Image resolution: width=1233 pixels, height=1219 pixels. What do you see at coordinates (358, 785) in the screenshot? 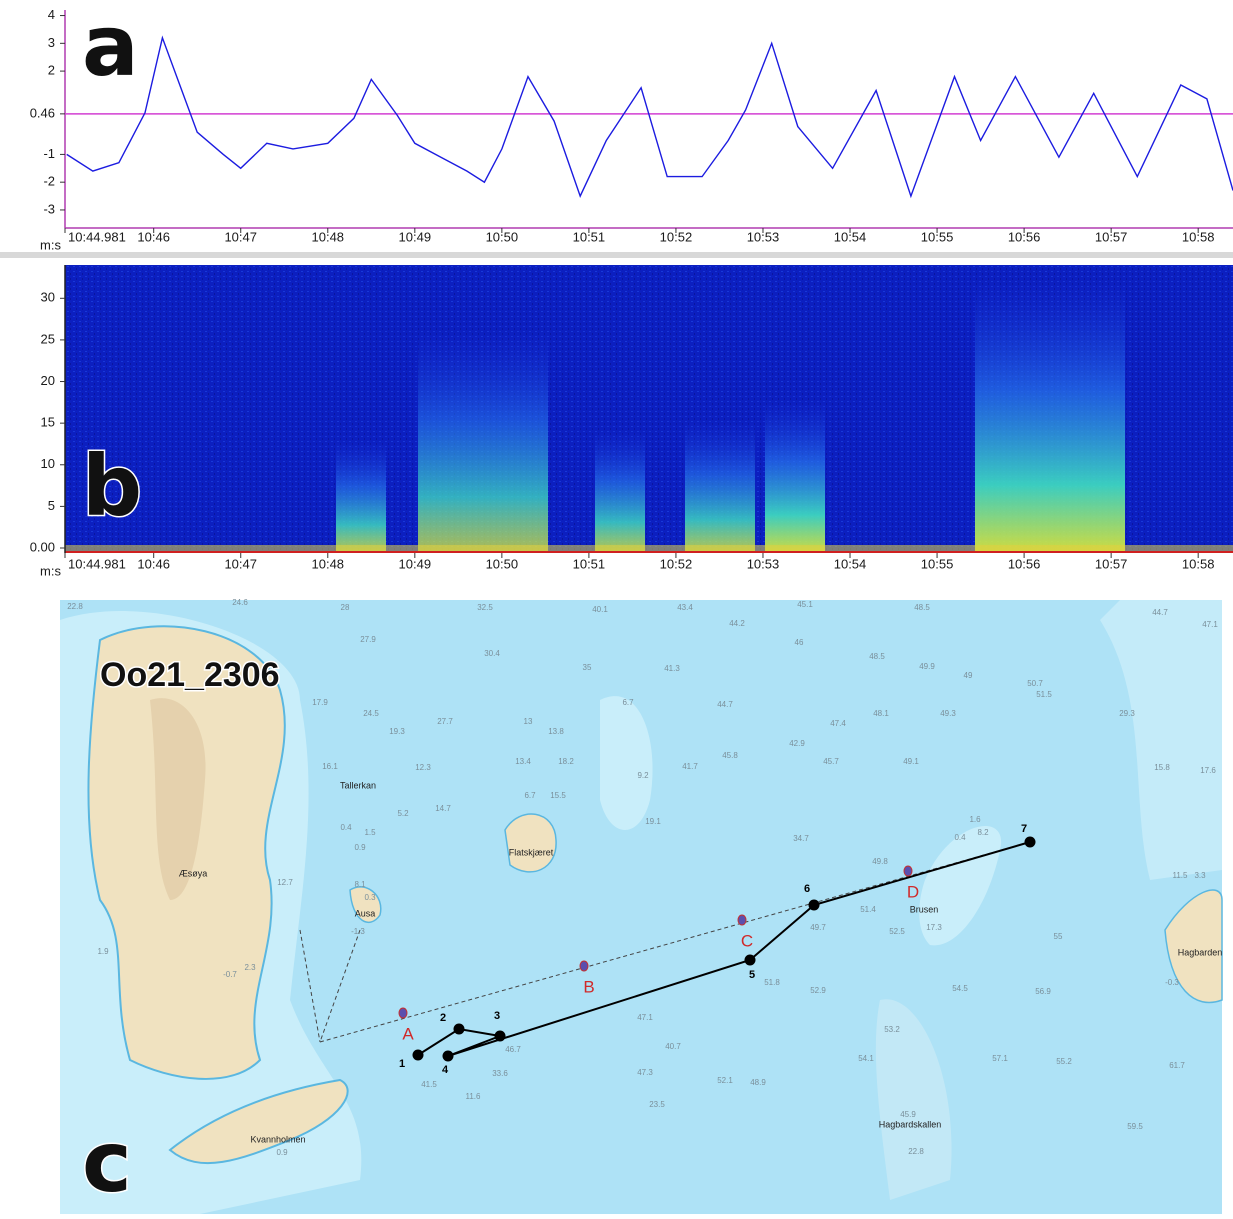
I see `place-name: Tallerkan` at bounding box center [358, 785].